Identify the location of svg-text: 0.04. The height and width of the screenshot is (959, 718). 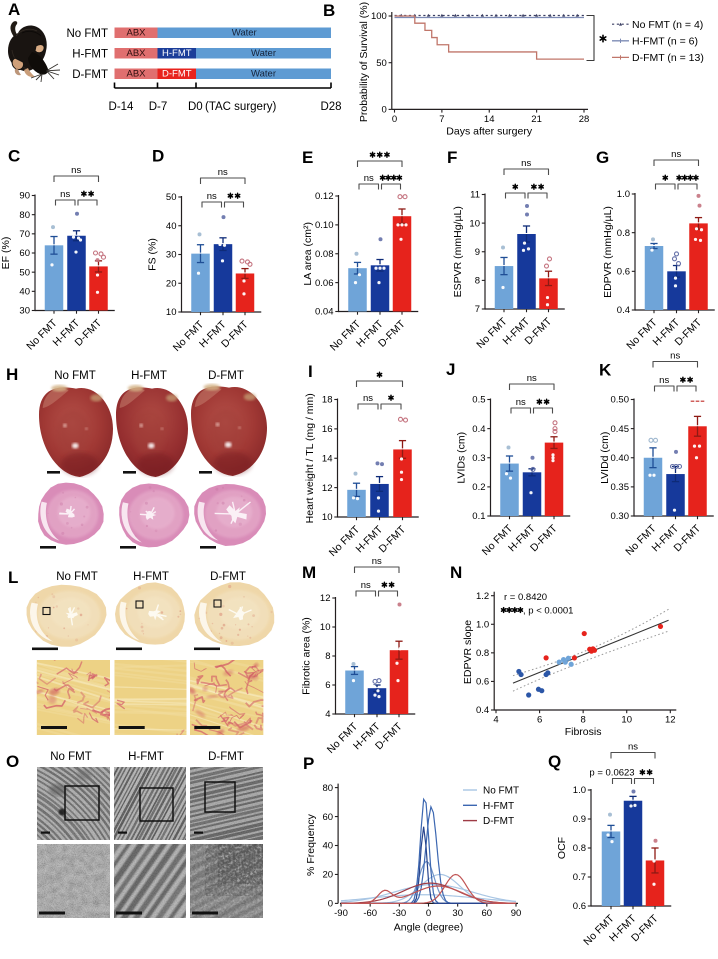
(324, 312).